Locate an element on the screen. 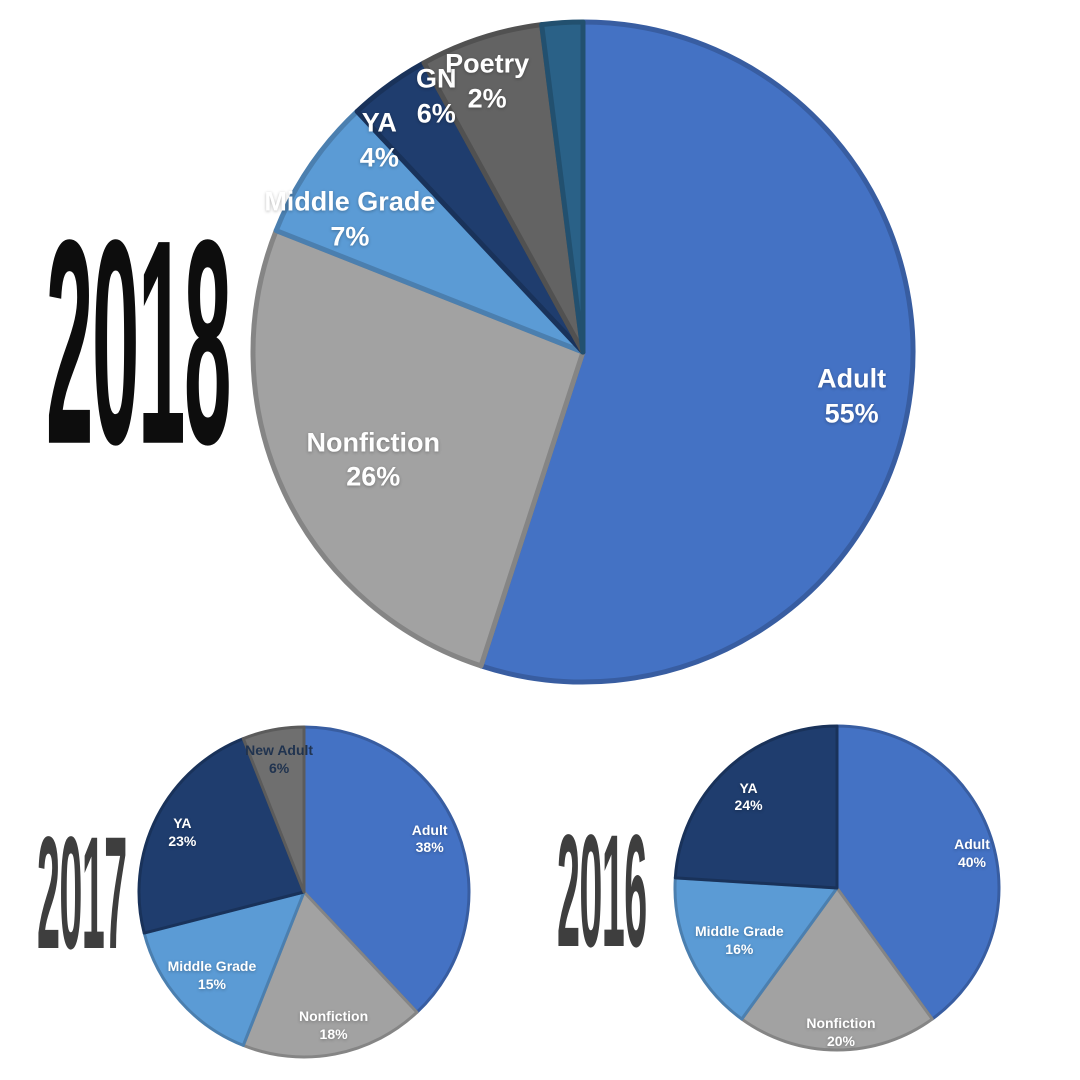 Image resolution: width=1080 pixels, height=1080 pixels. slice-label-percent: 24% is located at coordinates (748, 805).